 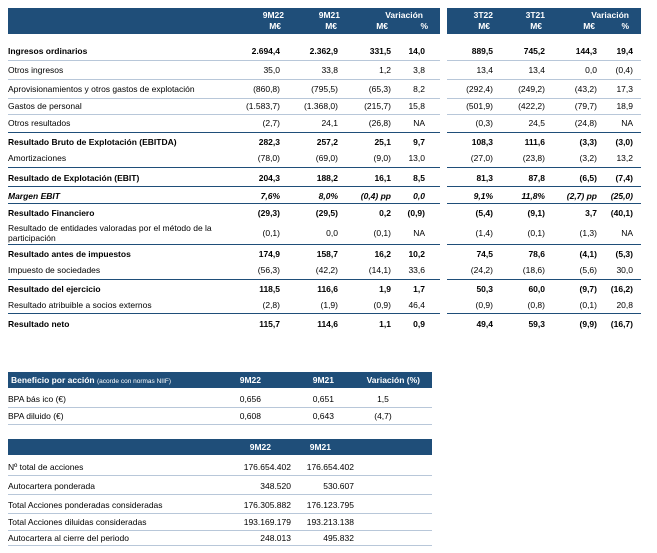 What do you see at coordinates (37, 398) in the screenshot?
I see `bpa-row-label: BPA bás ico (€)` at bounding box center [37, 398].